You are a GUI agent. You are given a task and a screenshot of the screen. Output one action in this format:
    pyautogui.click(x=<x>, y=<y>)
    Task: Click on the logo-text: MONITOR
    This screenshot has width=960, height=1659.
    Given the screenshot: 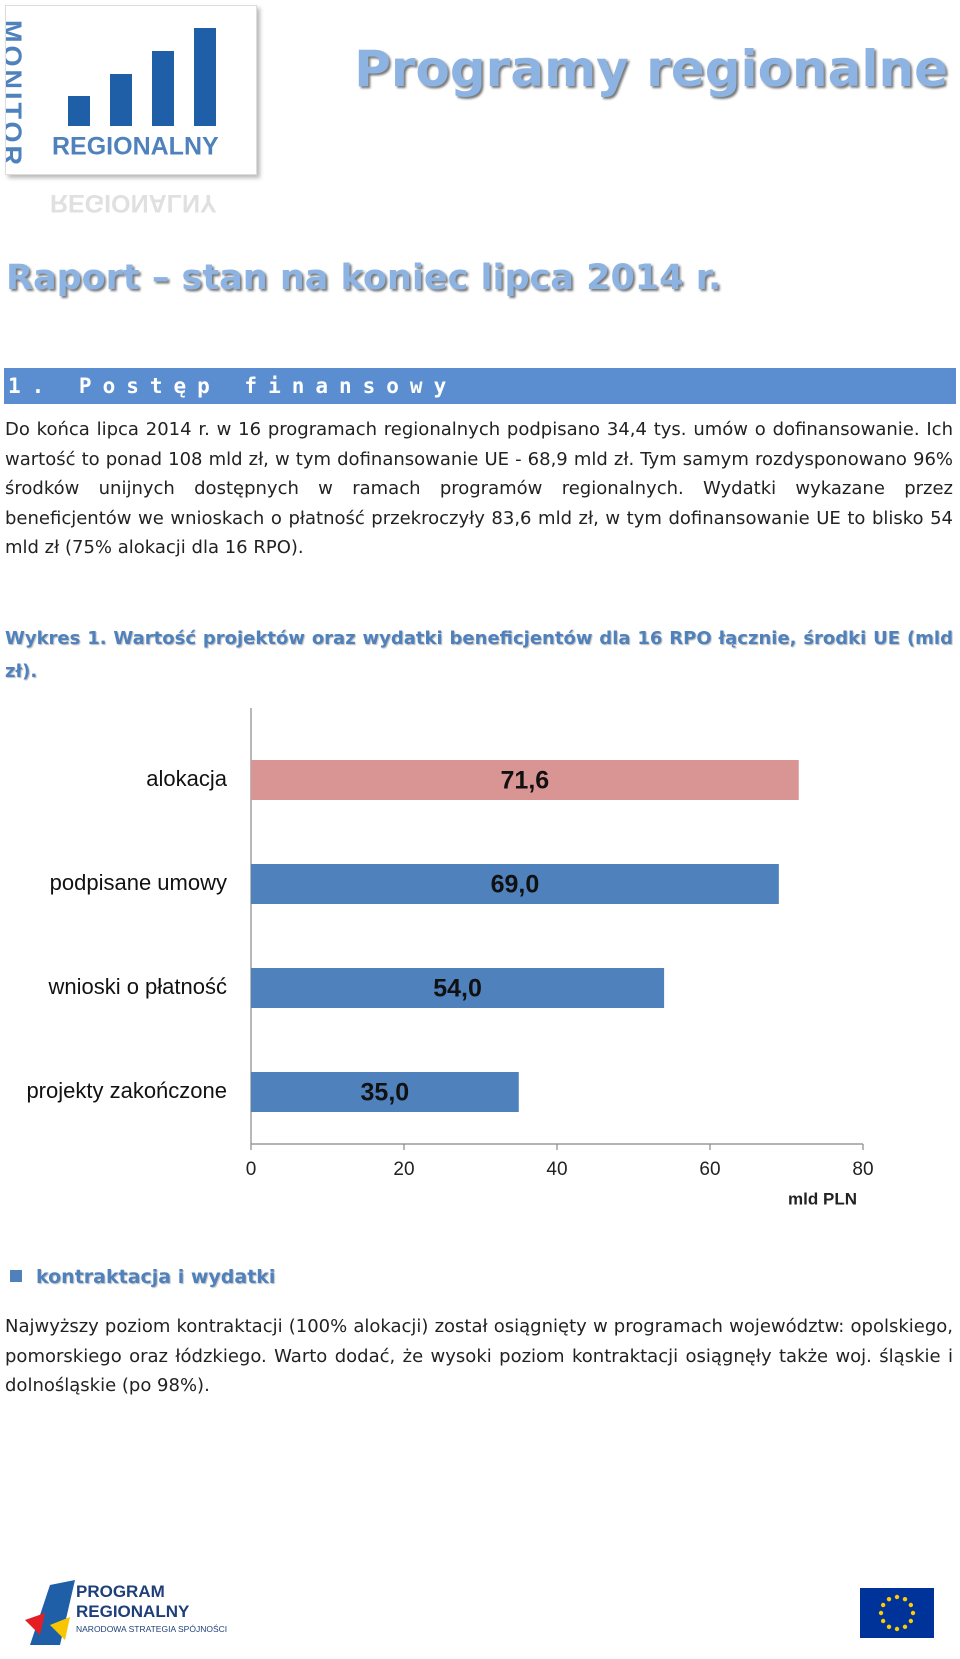 What is the action you would take?
    pyautogui.click(x=16, y=94)
    